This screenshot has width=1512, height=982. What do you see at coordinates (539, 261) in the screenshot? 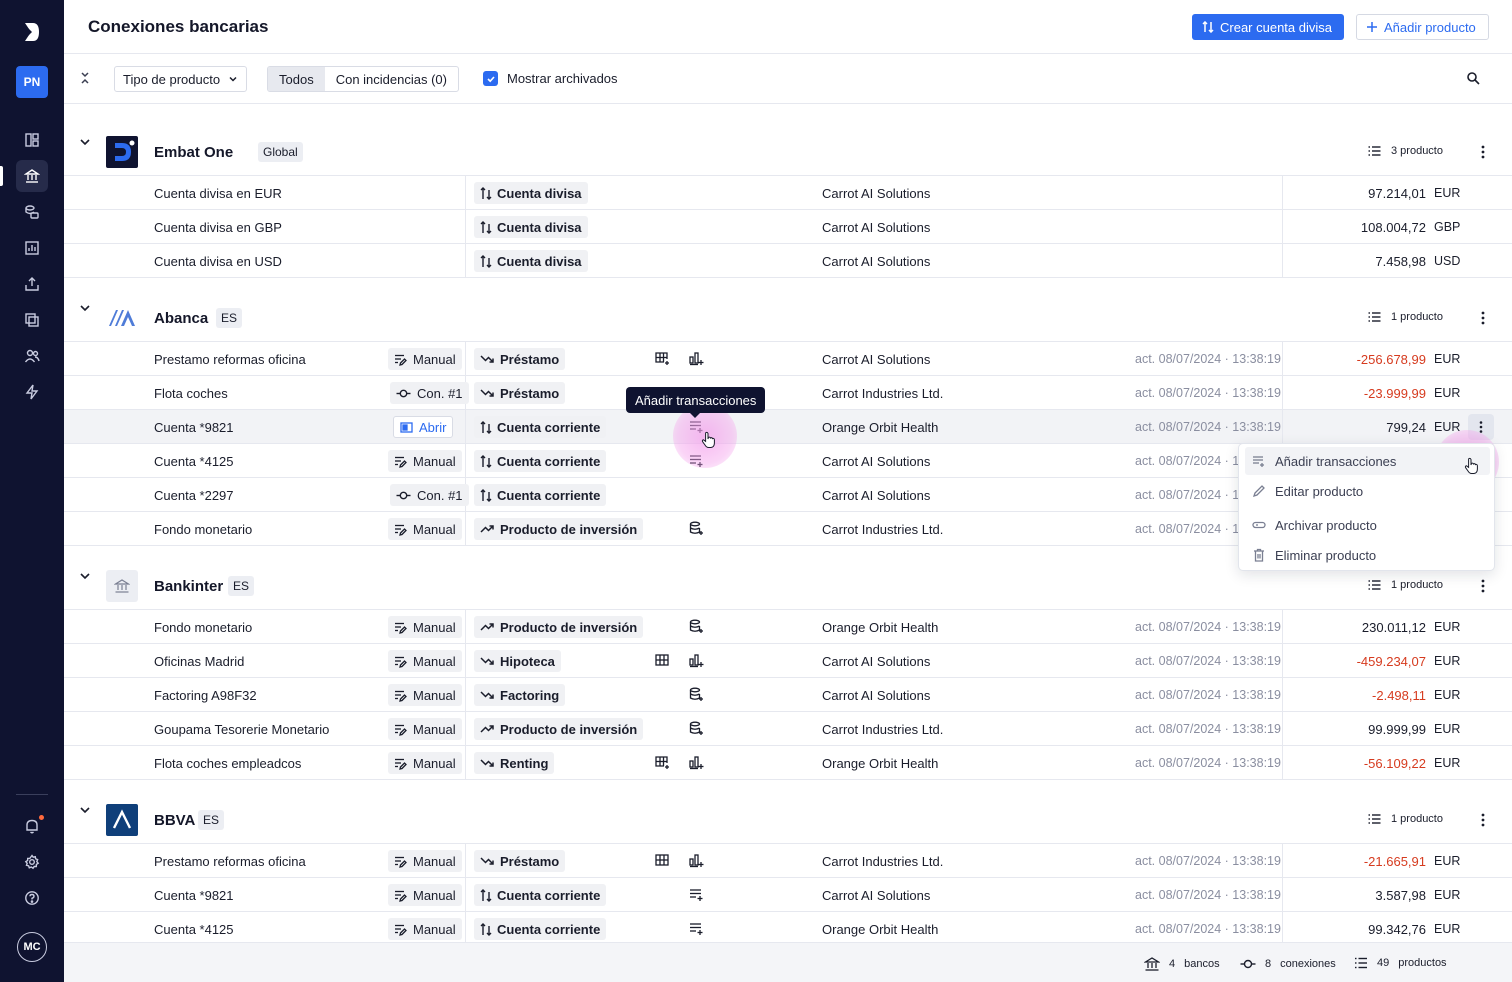
I see `product-type-label: Cuenta divisa` at bounding box center [539, 261].